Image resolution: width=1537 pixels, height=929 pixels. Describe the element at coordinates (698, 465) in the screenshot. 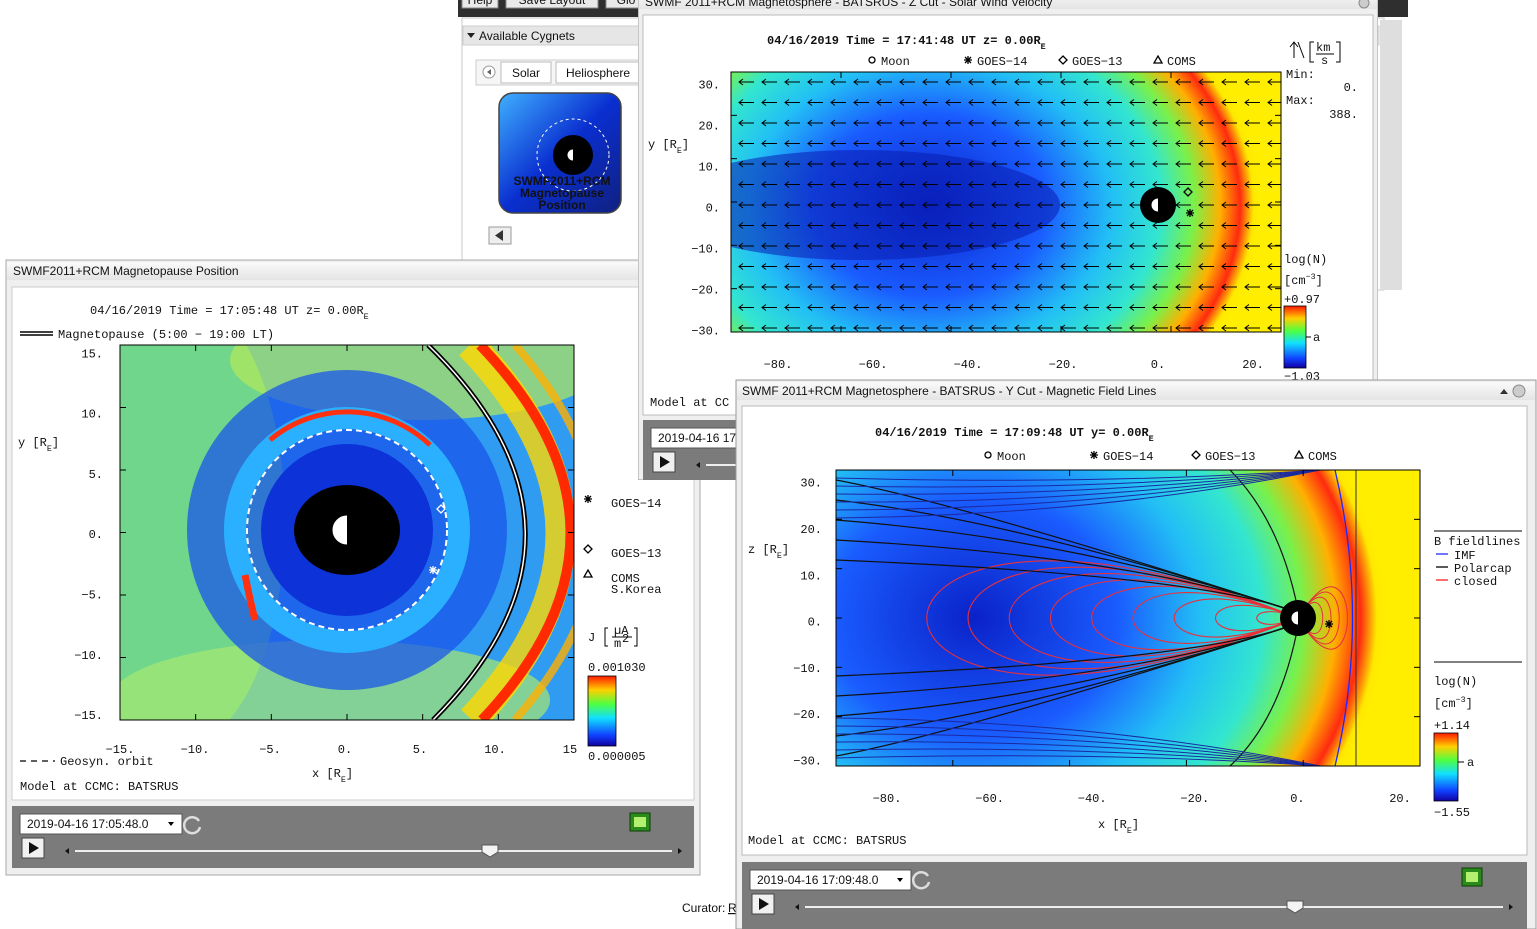

I see `slider-left` at that location.